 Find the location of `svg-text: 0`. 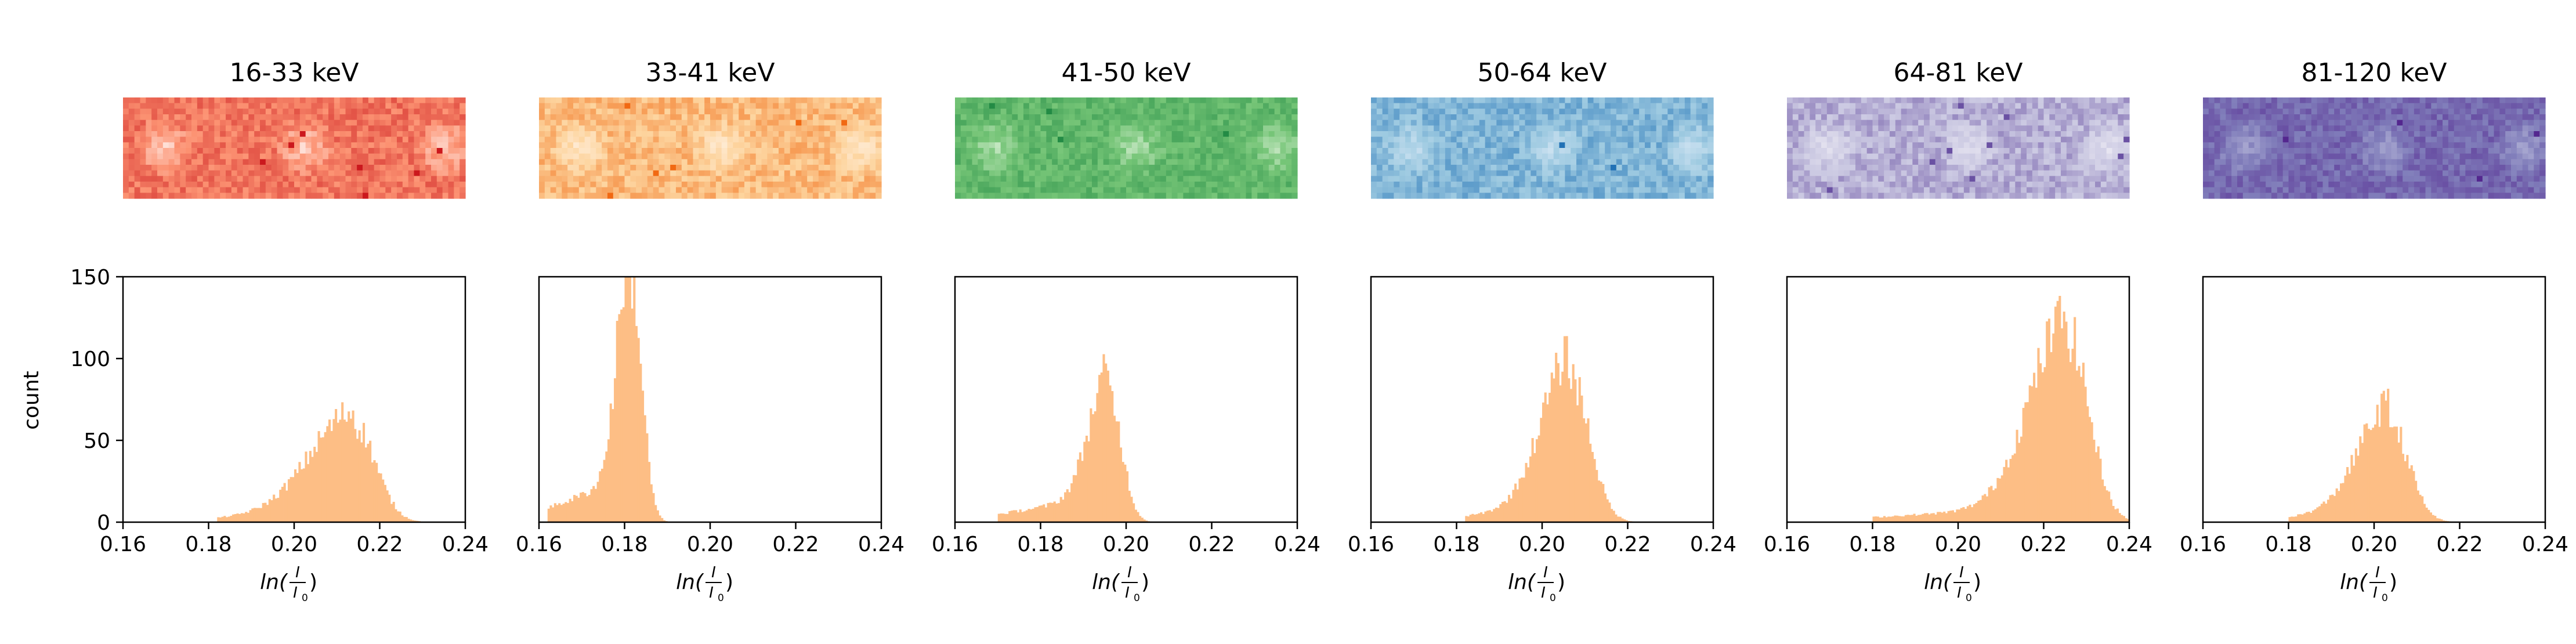

svg-text: 0 is located at coordinates (1137, 598).